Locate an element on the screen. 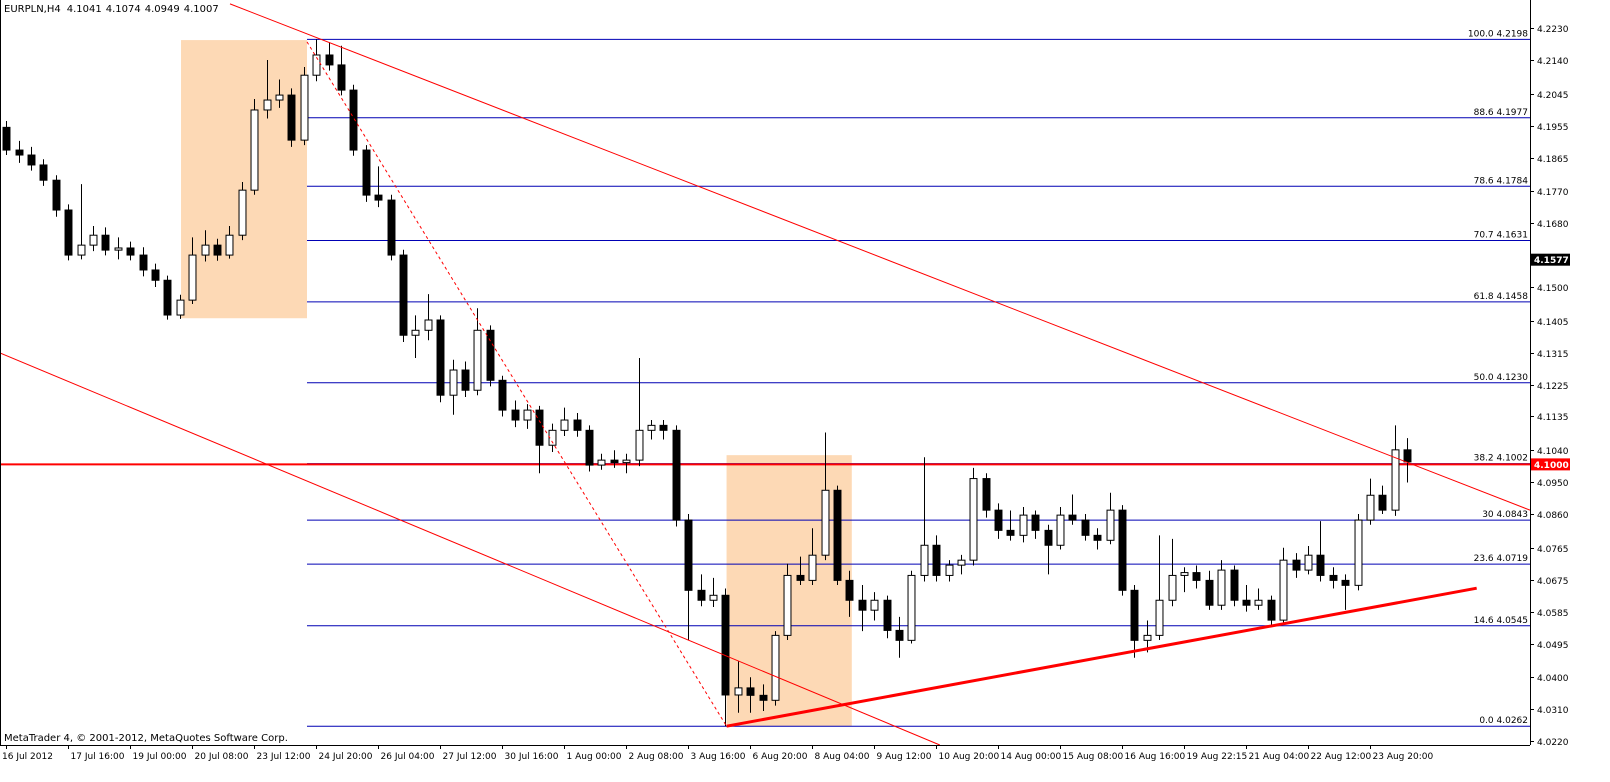  y-tick-label: 4.1500 is located at coordinates (1553, 289).